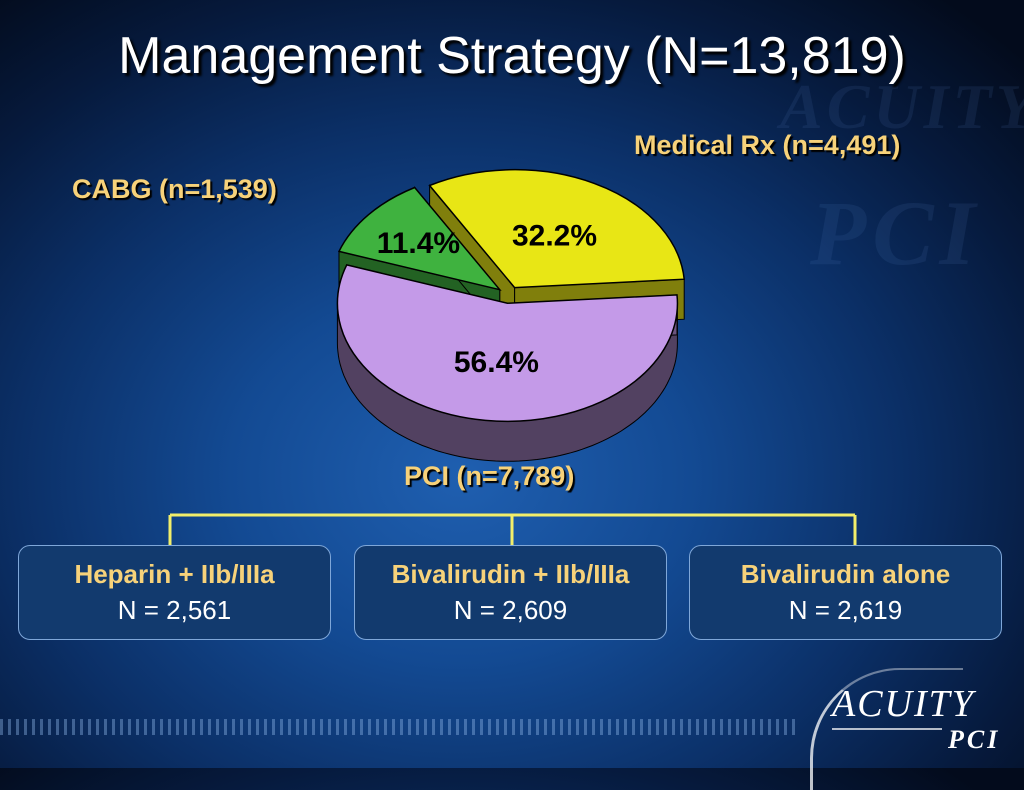 Image resolution: width=1024 pixels, height=790 pixels. Describe the element at coordinates (174, 574) in the screenshot. I see `arm-name: Heparin + IIb/IIIa` at that location.